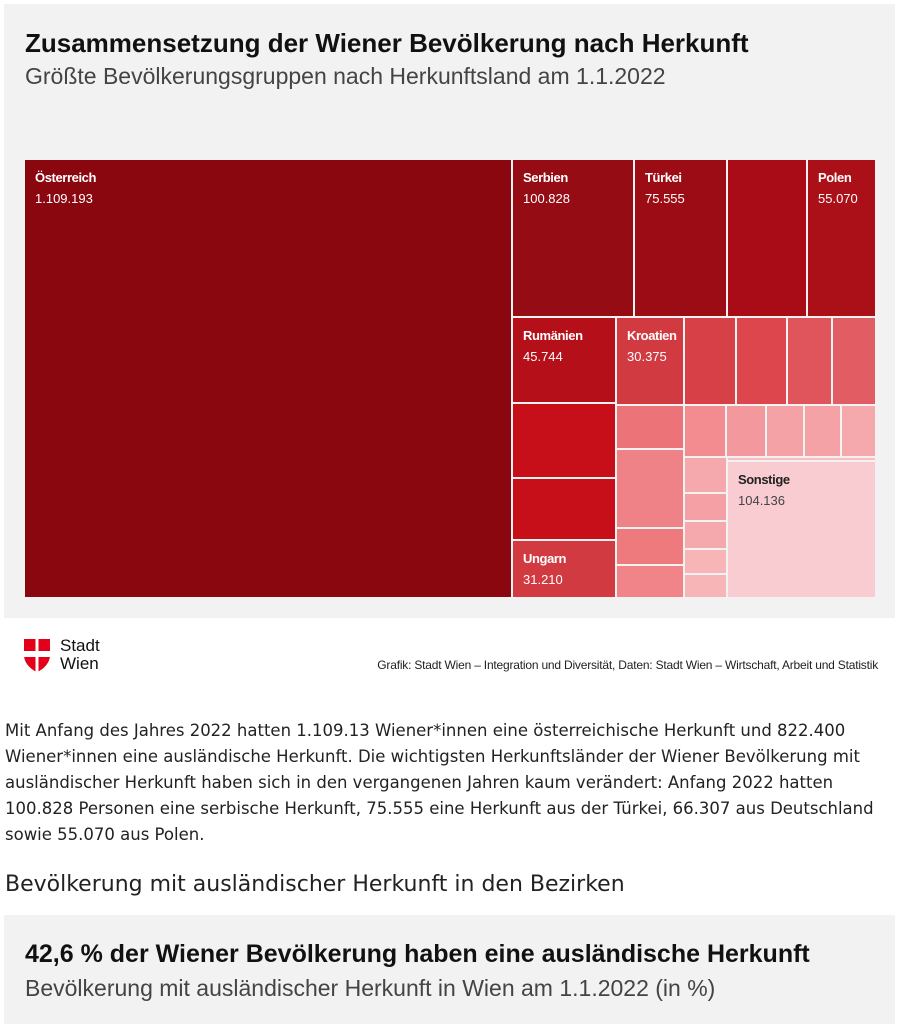 This screenshot has height=1024, width=898. I want to click on cell-value: 55.070, so click(838, 198).